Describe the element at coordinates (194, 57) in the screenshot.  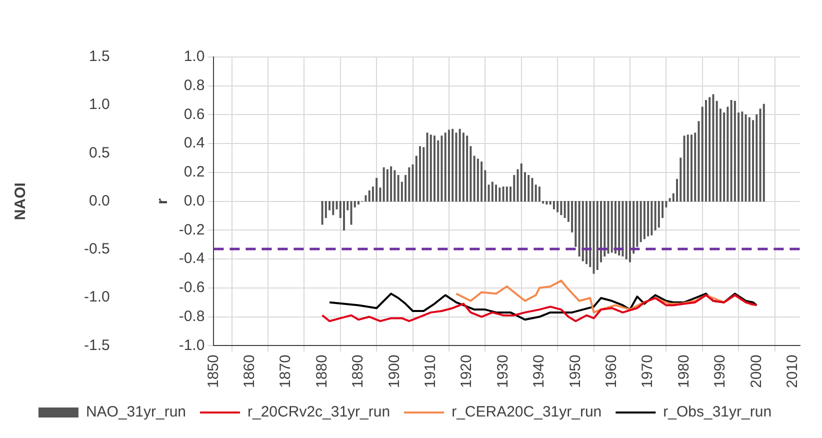
I see `y-tick-label: 1.0` at that location.